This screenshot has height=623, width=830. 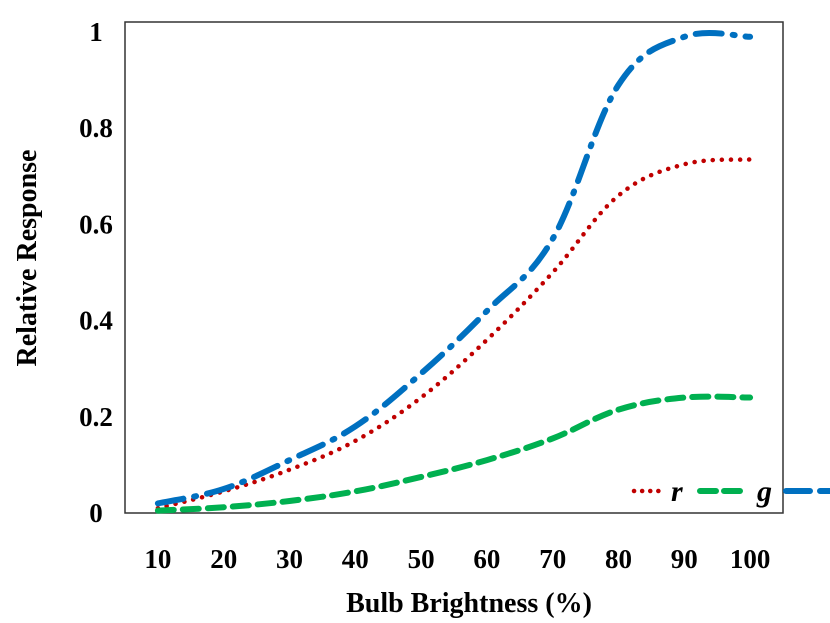 What do you see at coordinates (27, 258) in the screenshot?
I see `y-axis-title: Relative Response` at bounding box center [27, 258].